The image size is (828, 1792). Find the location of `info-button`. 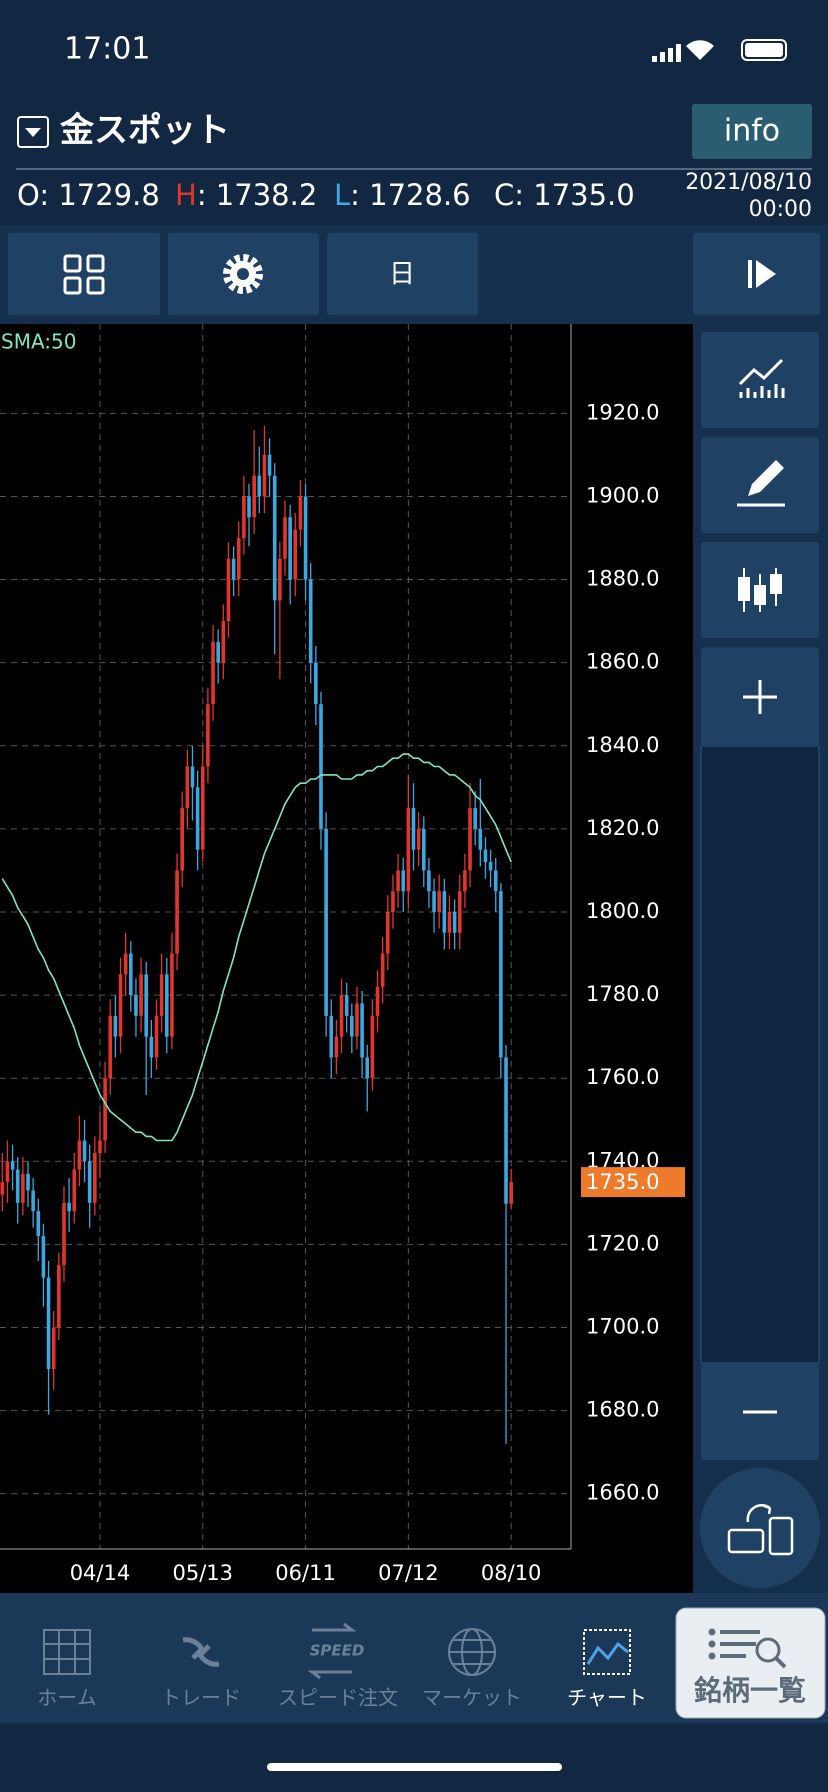

info-button is located at coordinates (752, 131).